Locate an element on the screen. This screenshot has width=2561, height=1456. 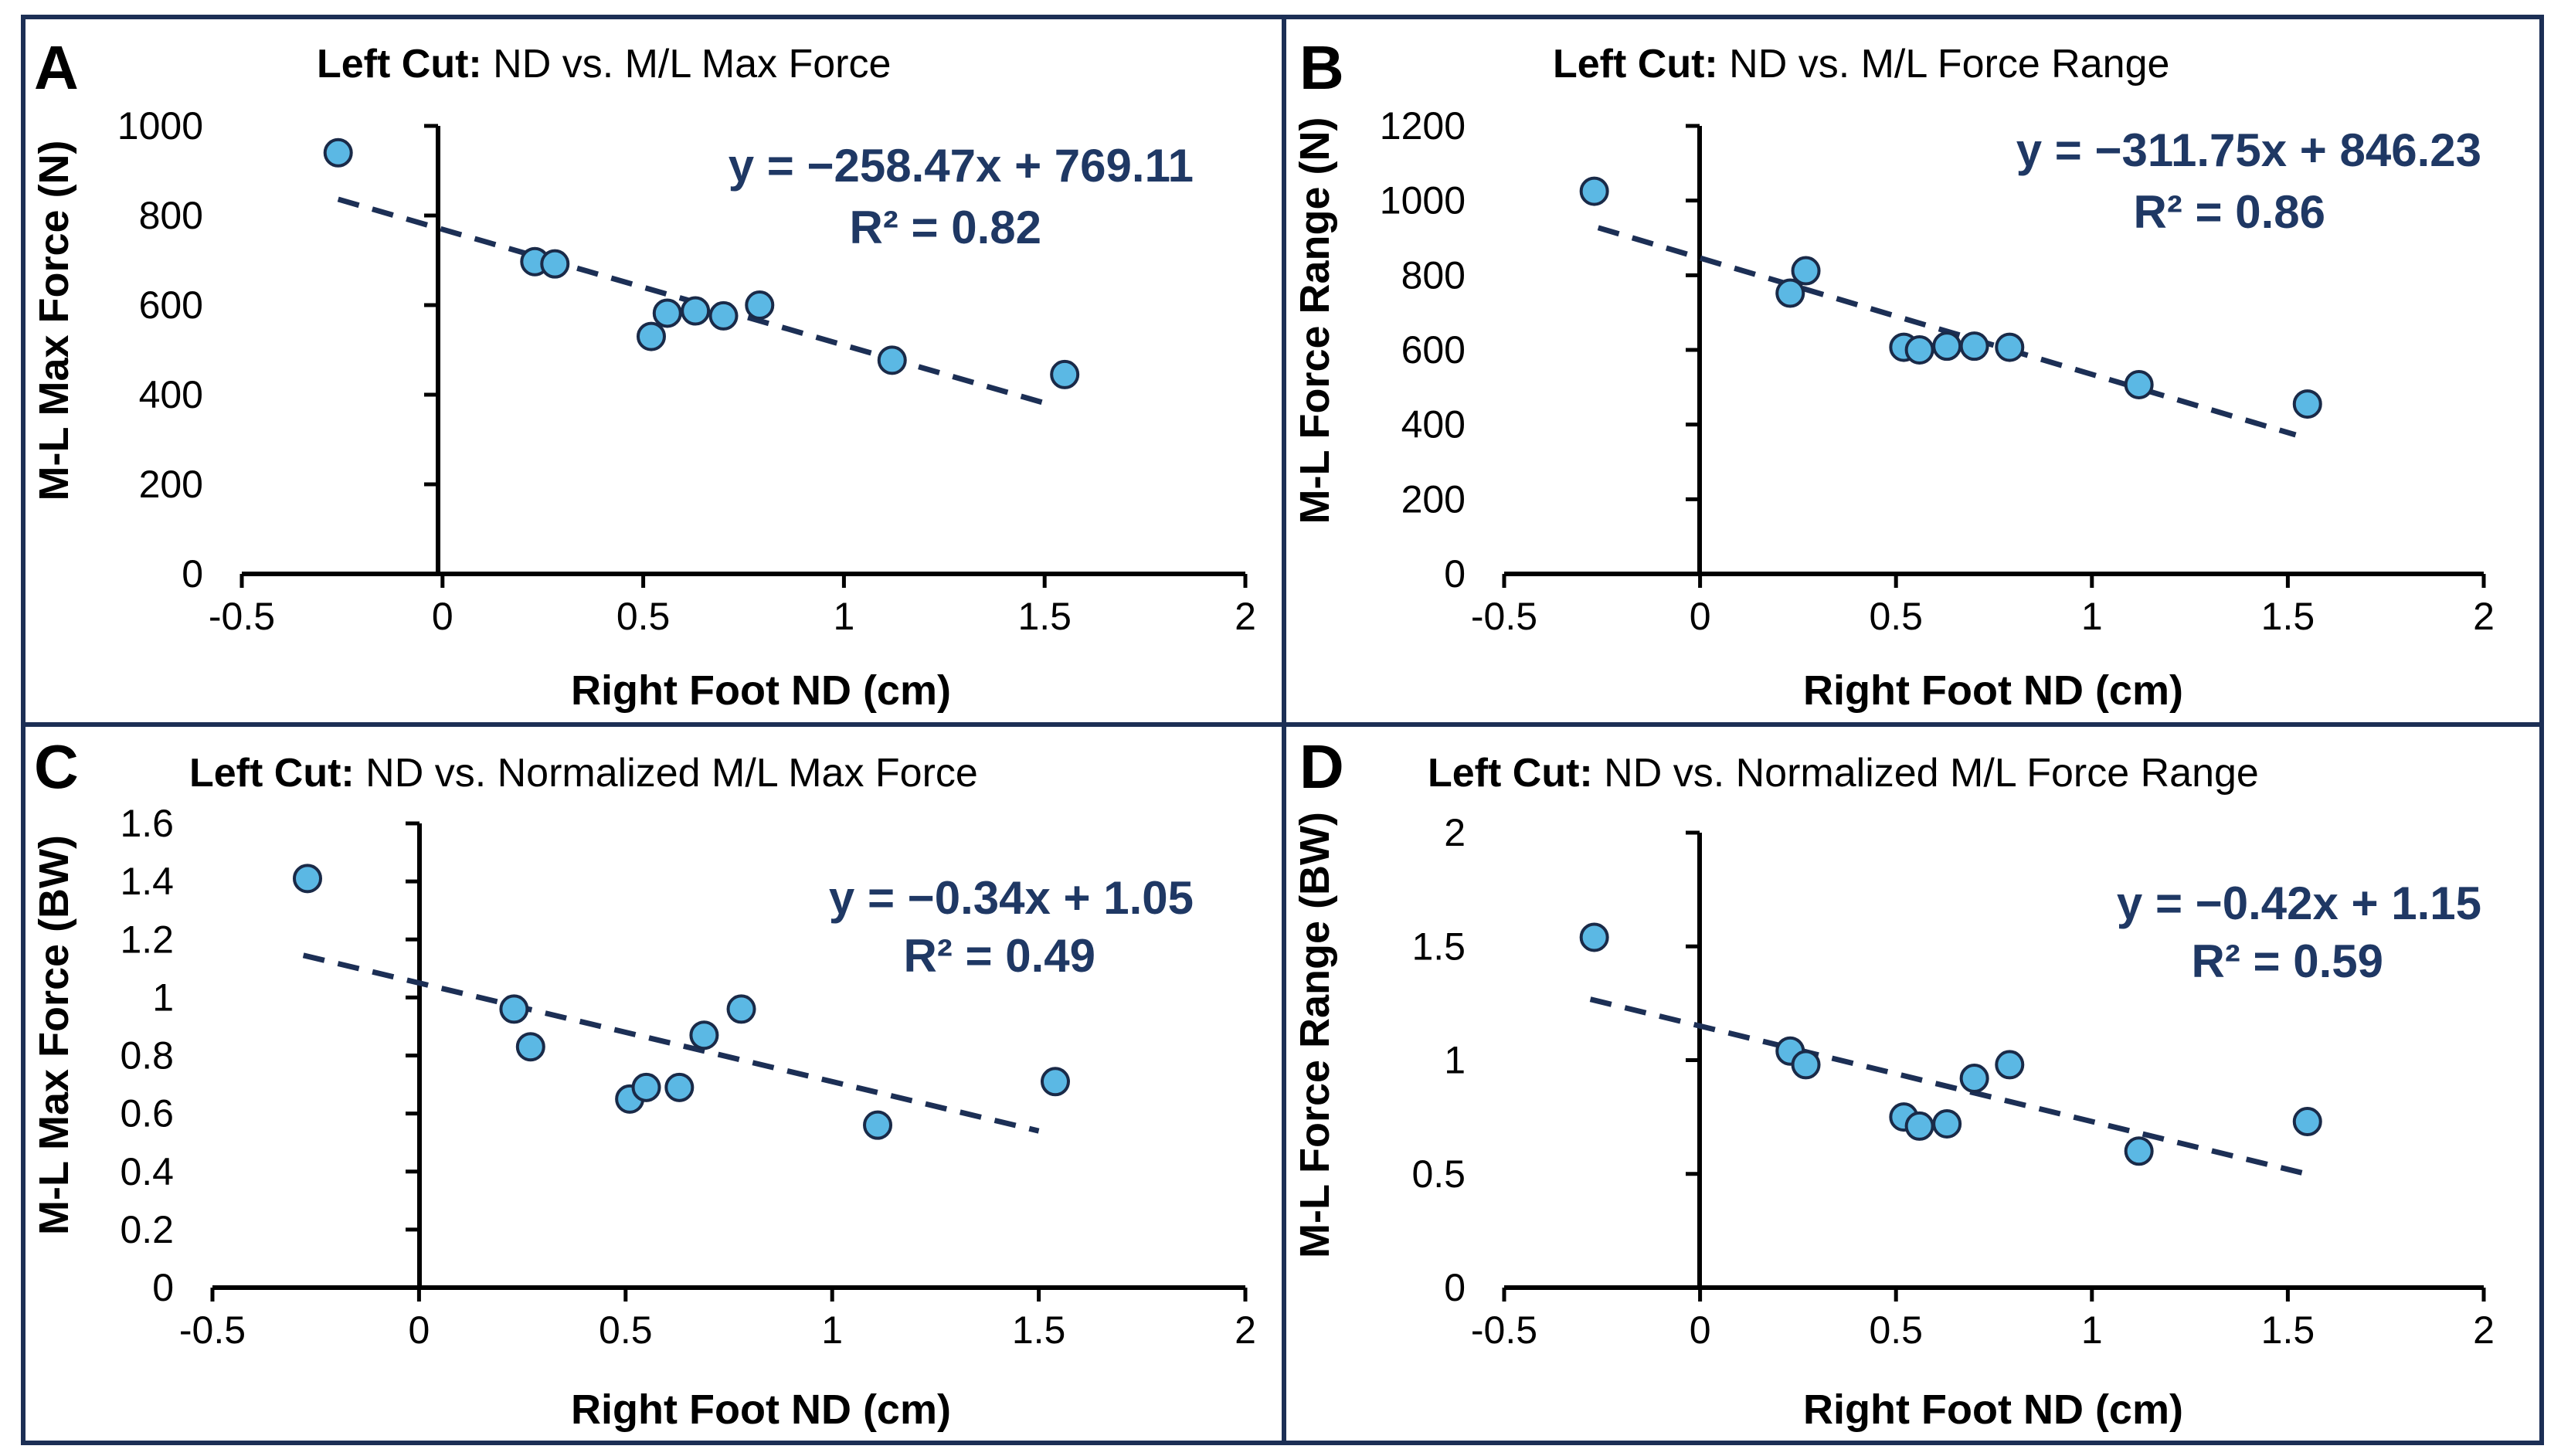
y-tick-label: 1.5 is located at coordinates (1438, 947).